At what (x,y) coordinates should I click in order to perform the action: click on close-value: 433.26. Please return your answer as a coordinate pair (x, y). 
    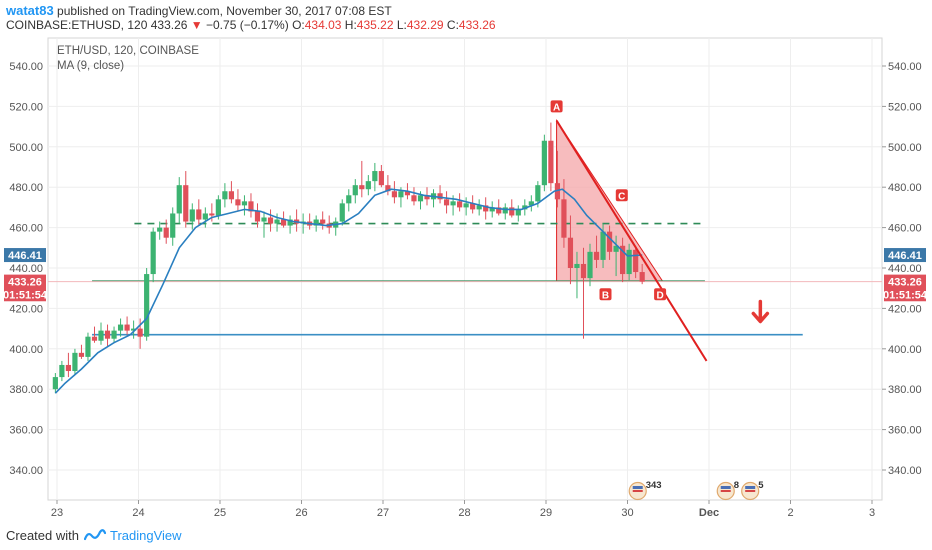
    Looking at the image, I should click on (477, 25).